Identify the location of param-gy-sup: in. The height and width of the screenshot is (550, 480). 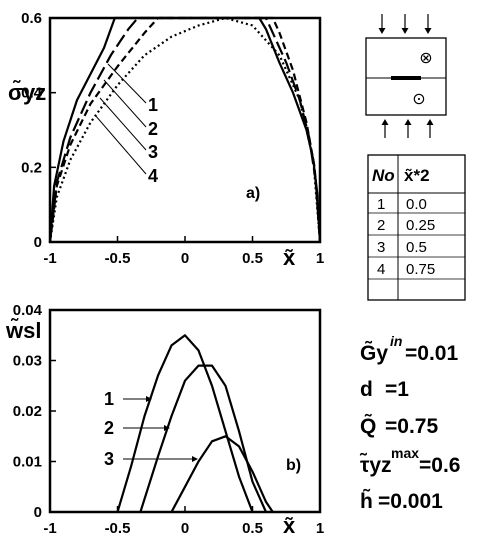
(396, 341).